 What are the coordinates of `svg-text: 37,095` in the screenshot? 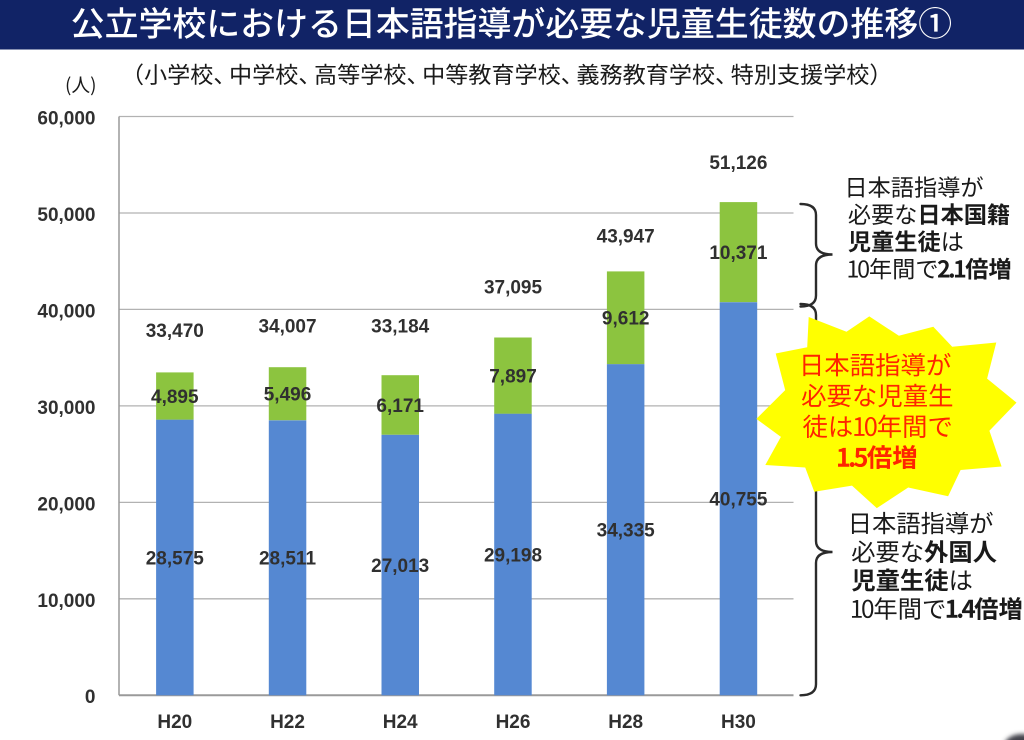 It's located at (513, 288).